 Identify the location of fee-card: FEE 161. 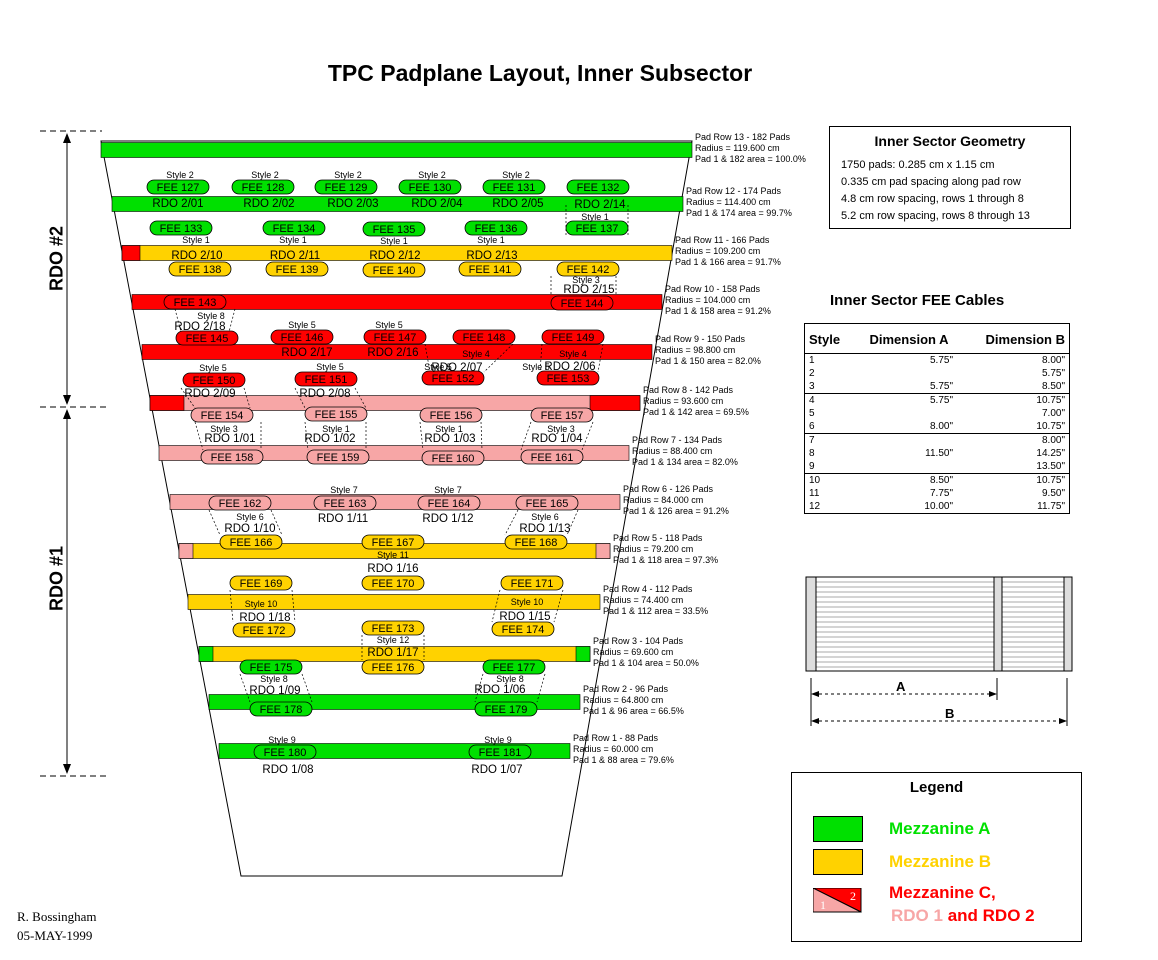
(552, 457).